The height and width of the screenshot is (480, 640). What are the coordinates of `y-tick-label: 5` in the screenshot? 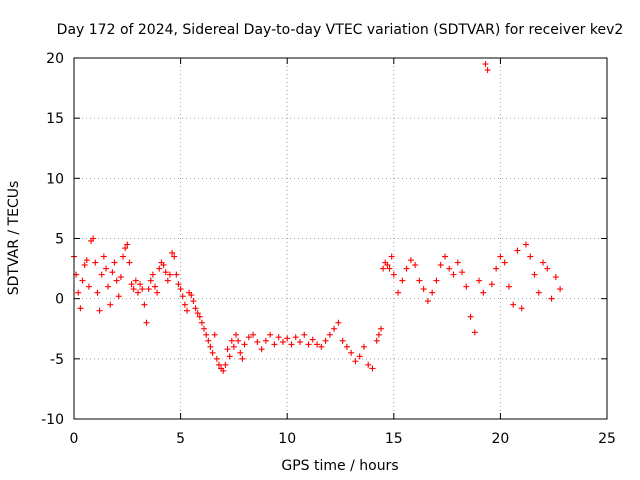 It's located at (59, 240).